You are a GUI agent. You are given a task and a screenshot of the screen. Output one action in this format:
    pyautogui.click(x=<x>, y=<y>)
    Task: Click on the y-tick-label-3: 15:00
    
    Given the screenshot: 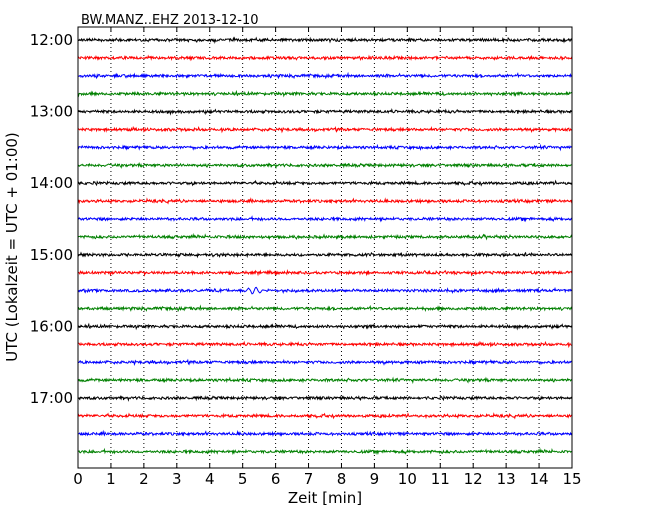 What is the action you would take?
    pyautogui.click(x=51, y=255)
    